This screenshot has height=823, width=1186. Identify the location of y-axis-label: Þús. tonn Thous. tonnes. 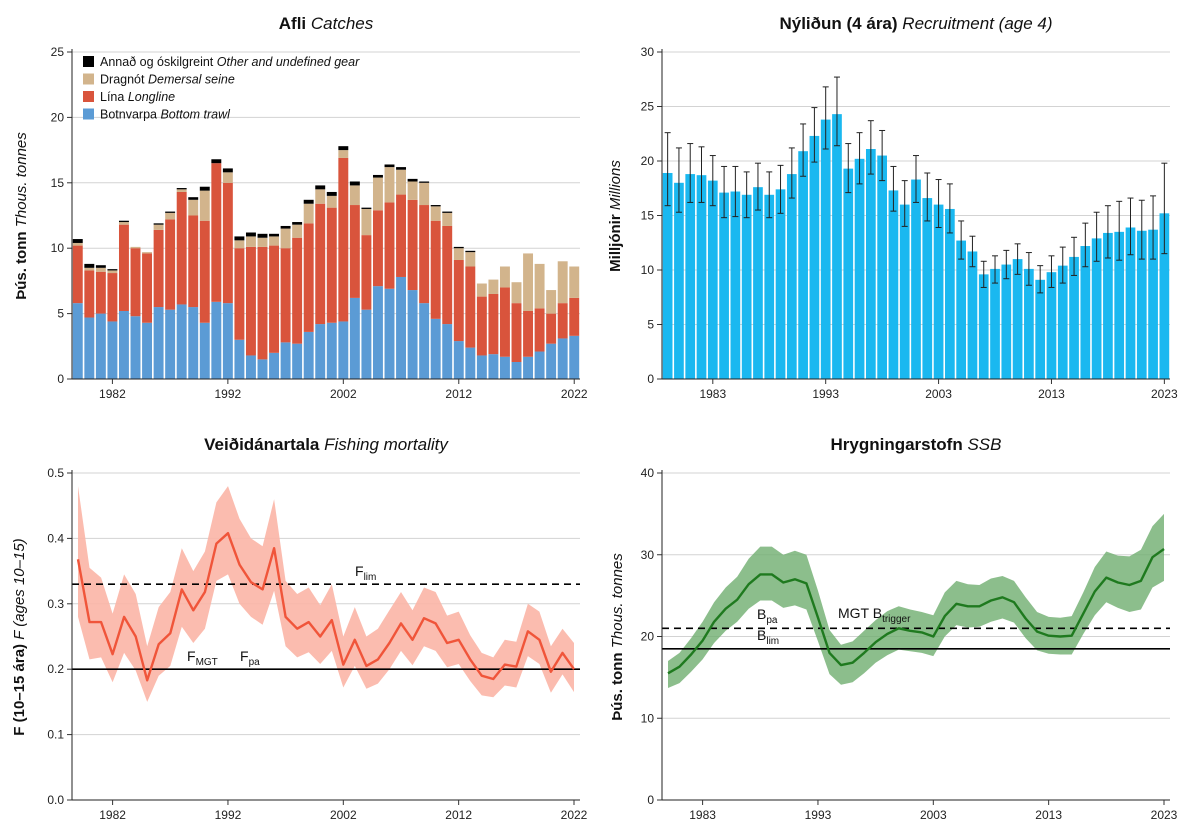
(617, 637).